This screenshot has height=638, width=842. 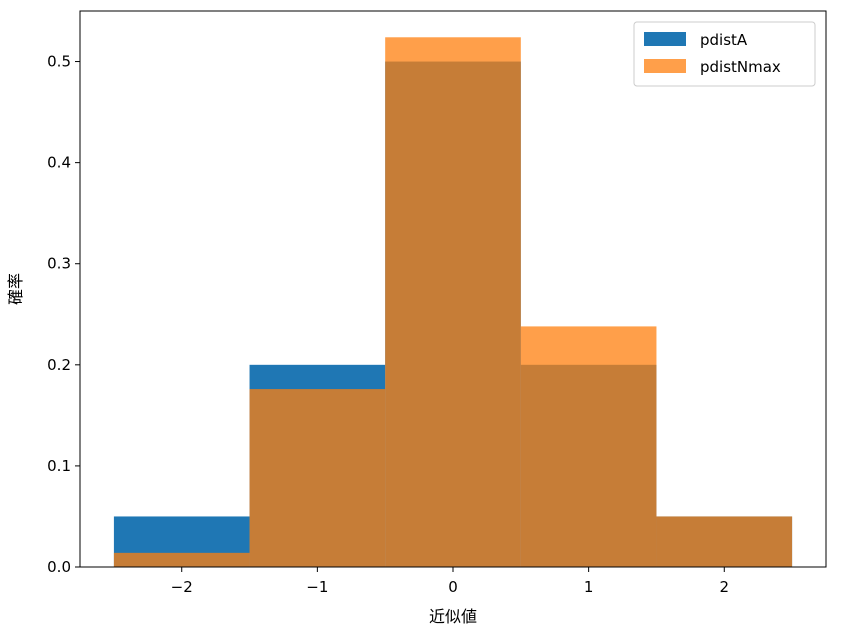 What do you see at coordinates (59, 163) in the screenshot?
I see `y-tick-label: 0.4` at bounding box center [59, 163].